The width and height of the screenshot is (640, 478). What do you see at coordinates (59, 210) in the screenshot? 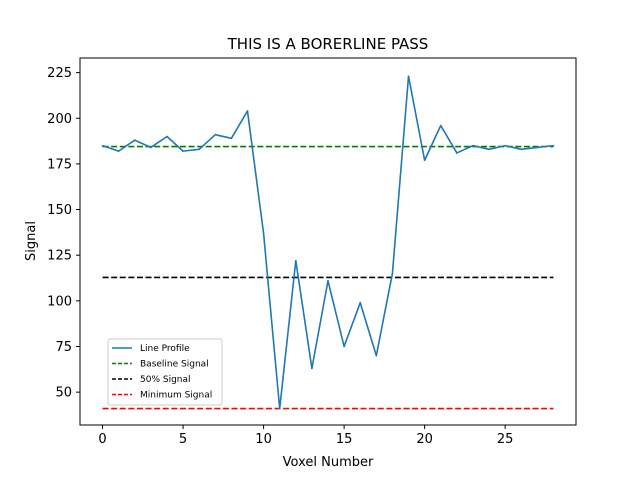
I see `y-tick-label: 150` at bounding box center [59, 210].